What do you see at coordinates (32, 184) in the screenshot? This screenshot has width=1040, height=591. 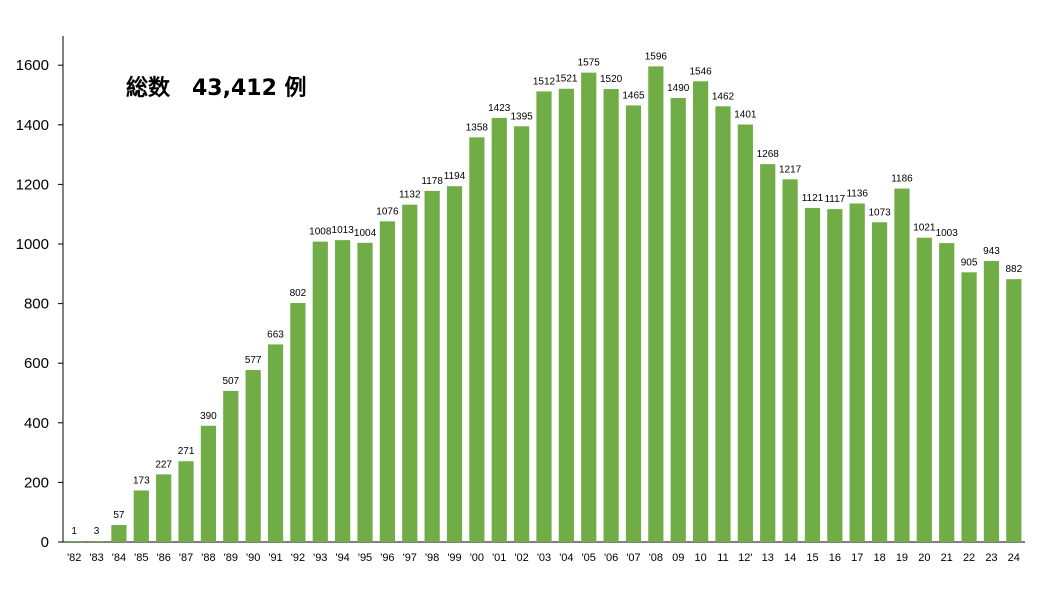 I see `y-tick-label: 1200` at bounding box center [32, 184].